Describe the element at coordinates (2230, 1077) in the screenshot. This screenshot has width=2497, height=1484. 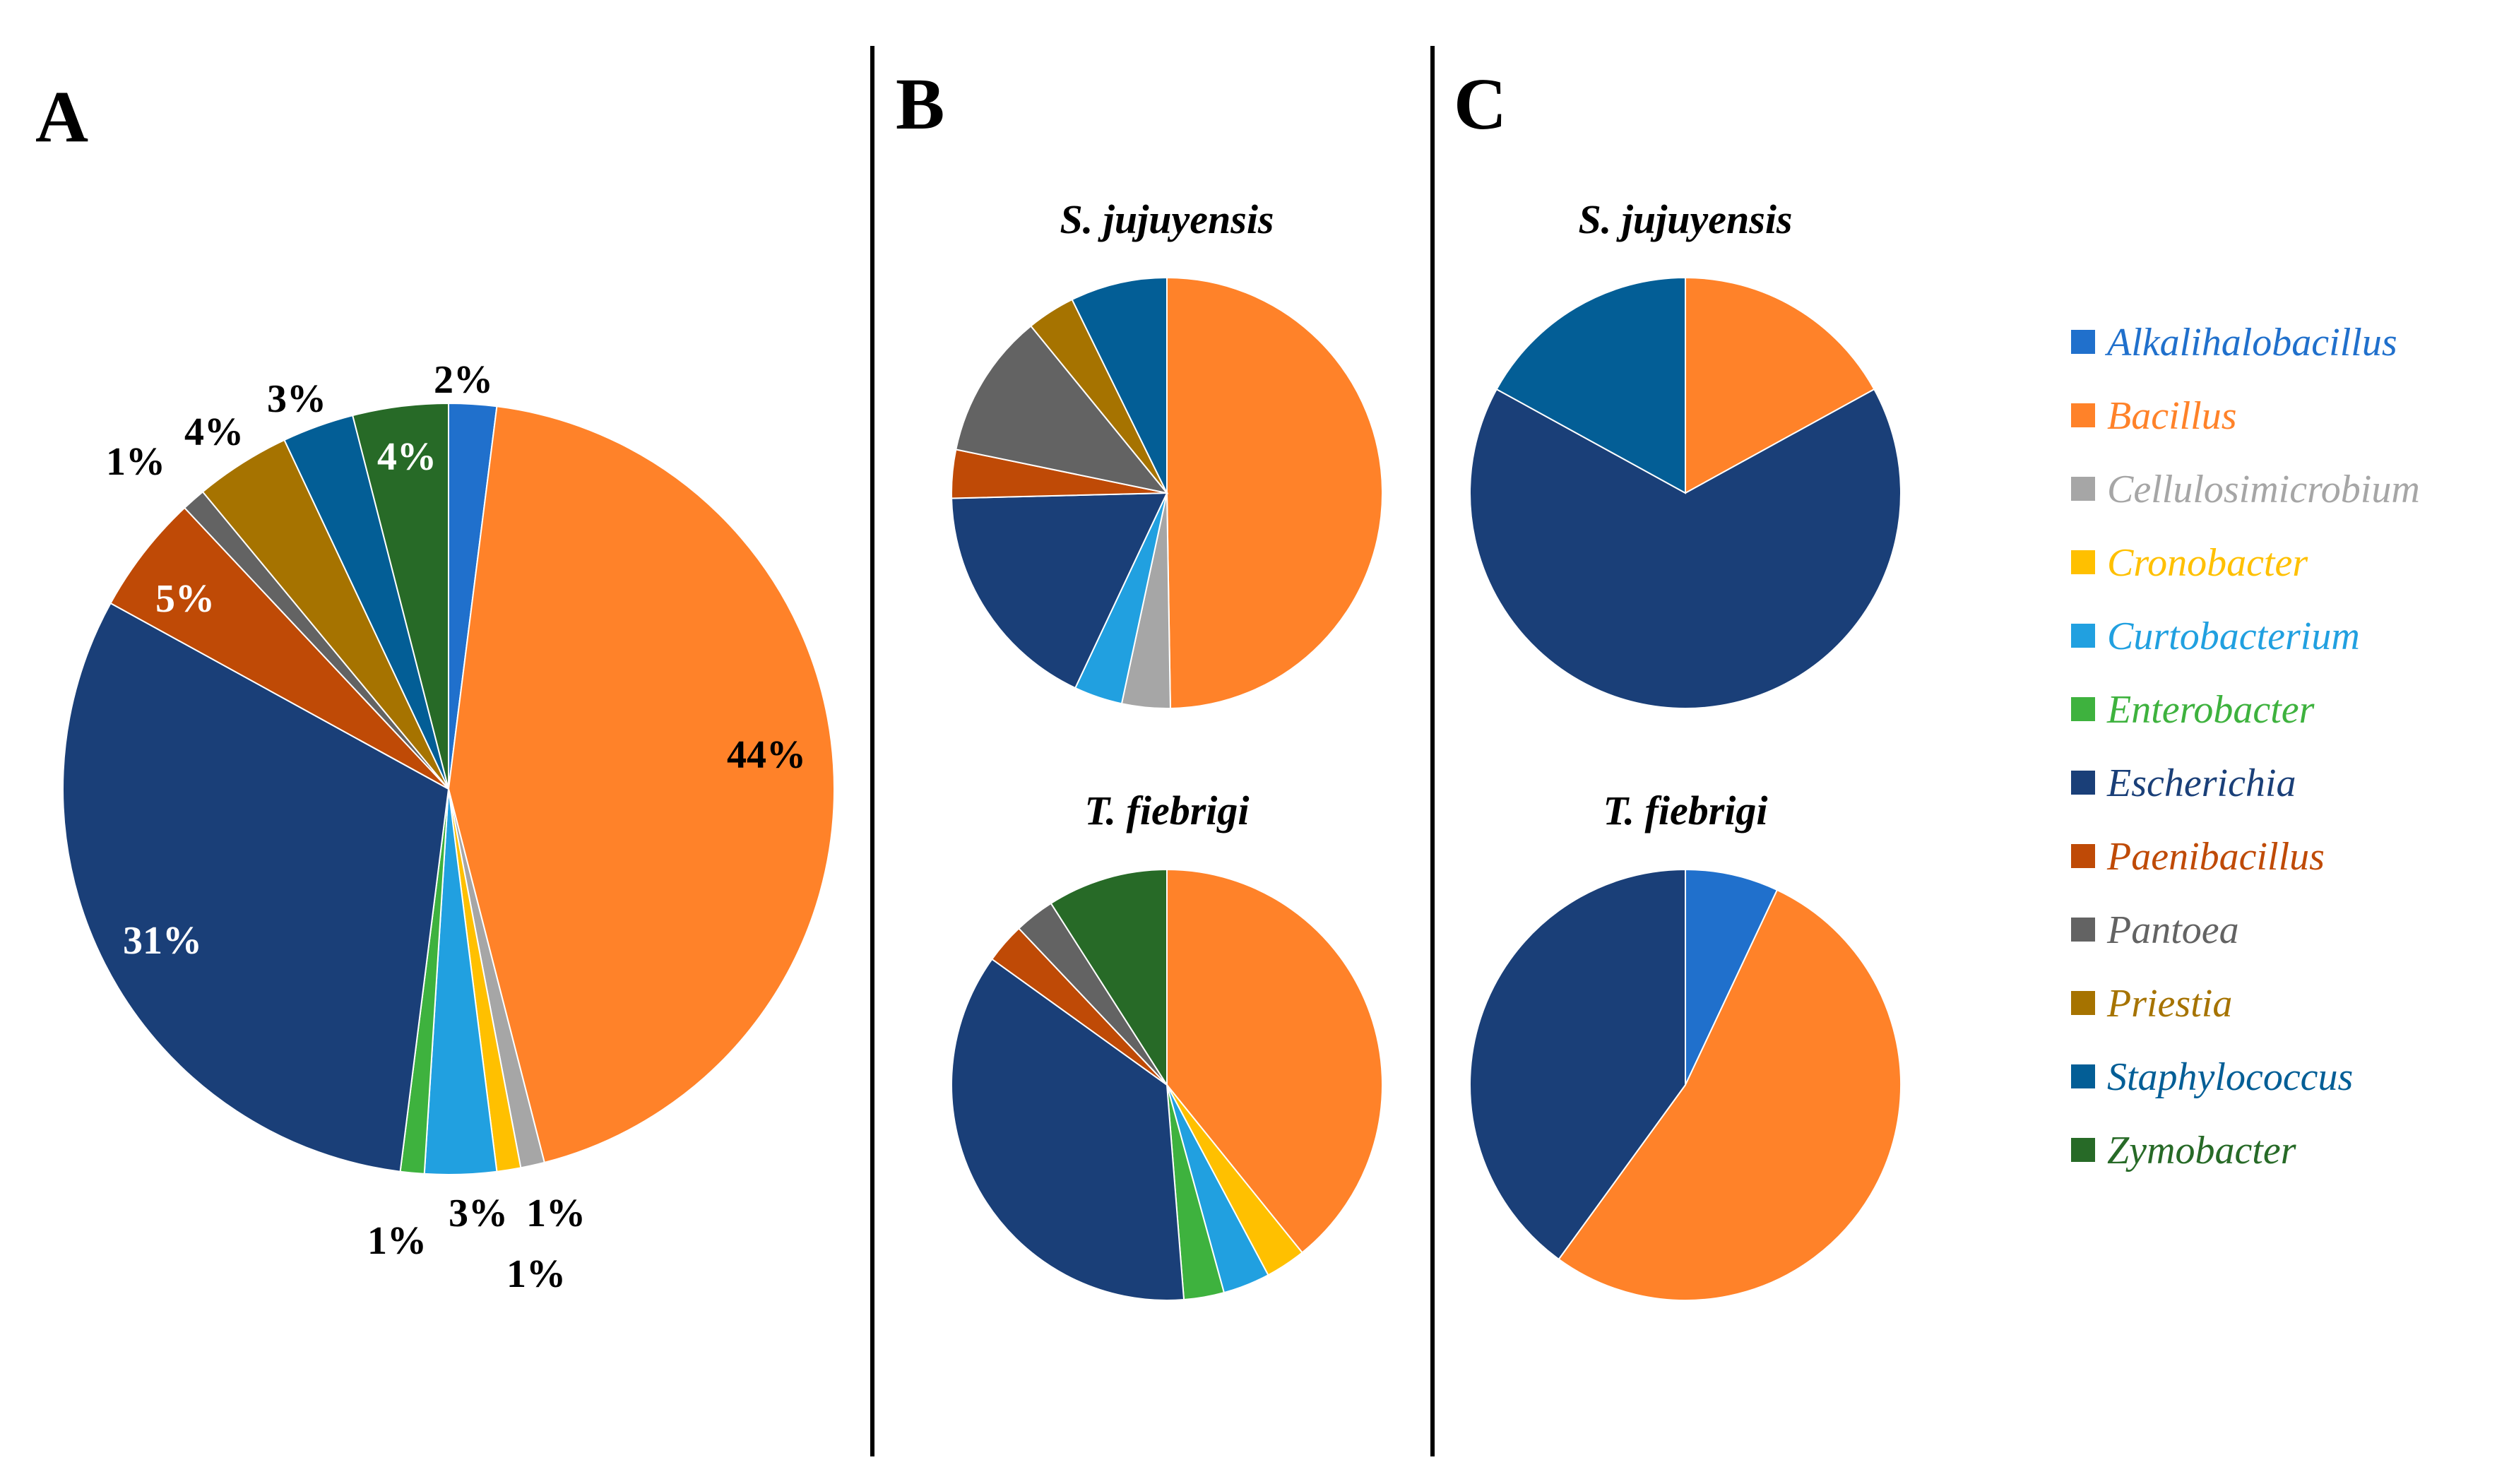
I see `legend-label-staphylococcus: Staphylococcus` at that location.